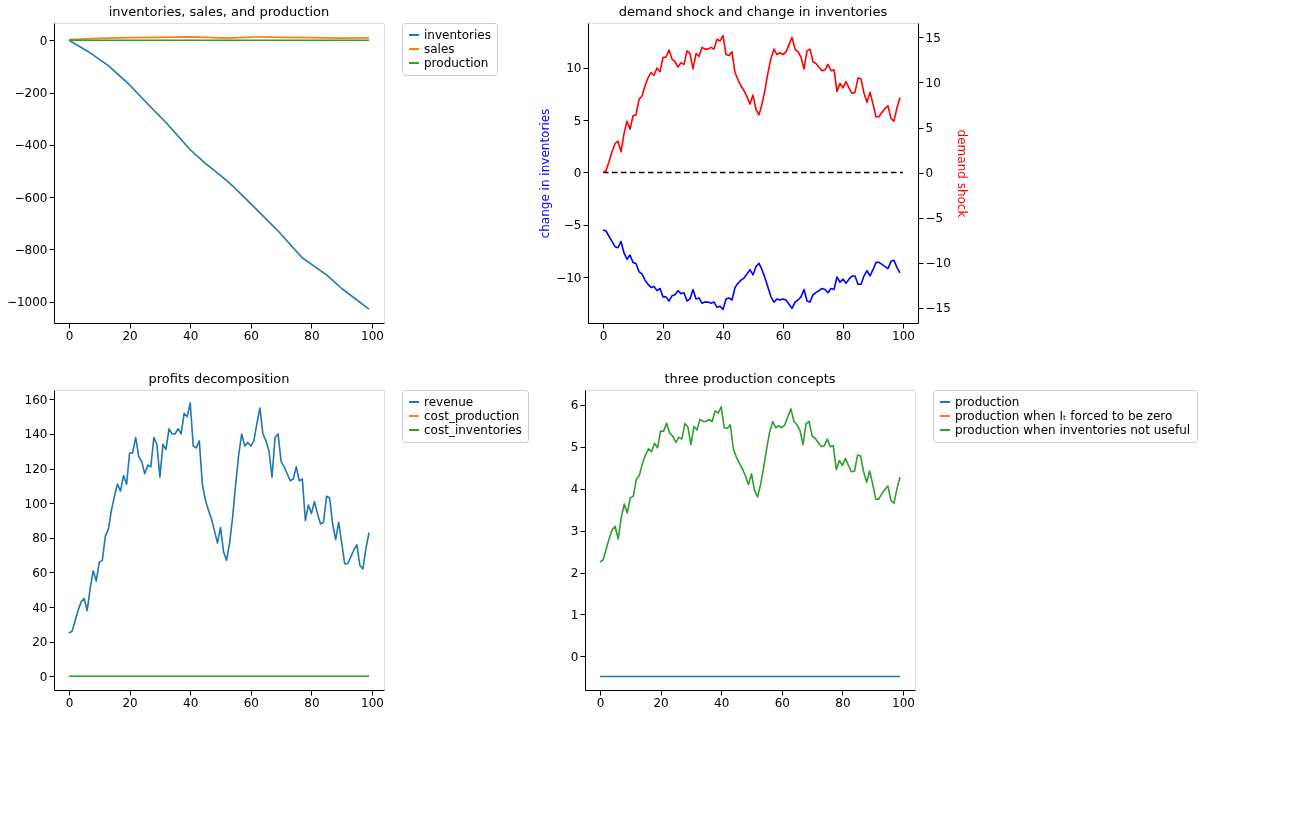 This screenshot has height=834, width=1297. Describe the element at coordinates (574, 68) in the screenshot. I see `y-tick-label: 10` at that location.